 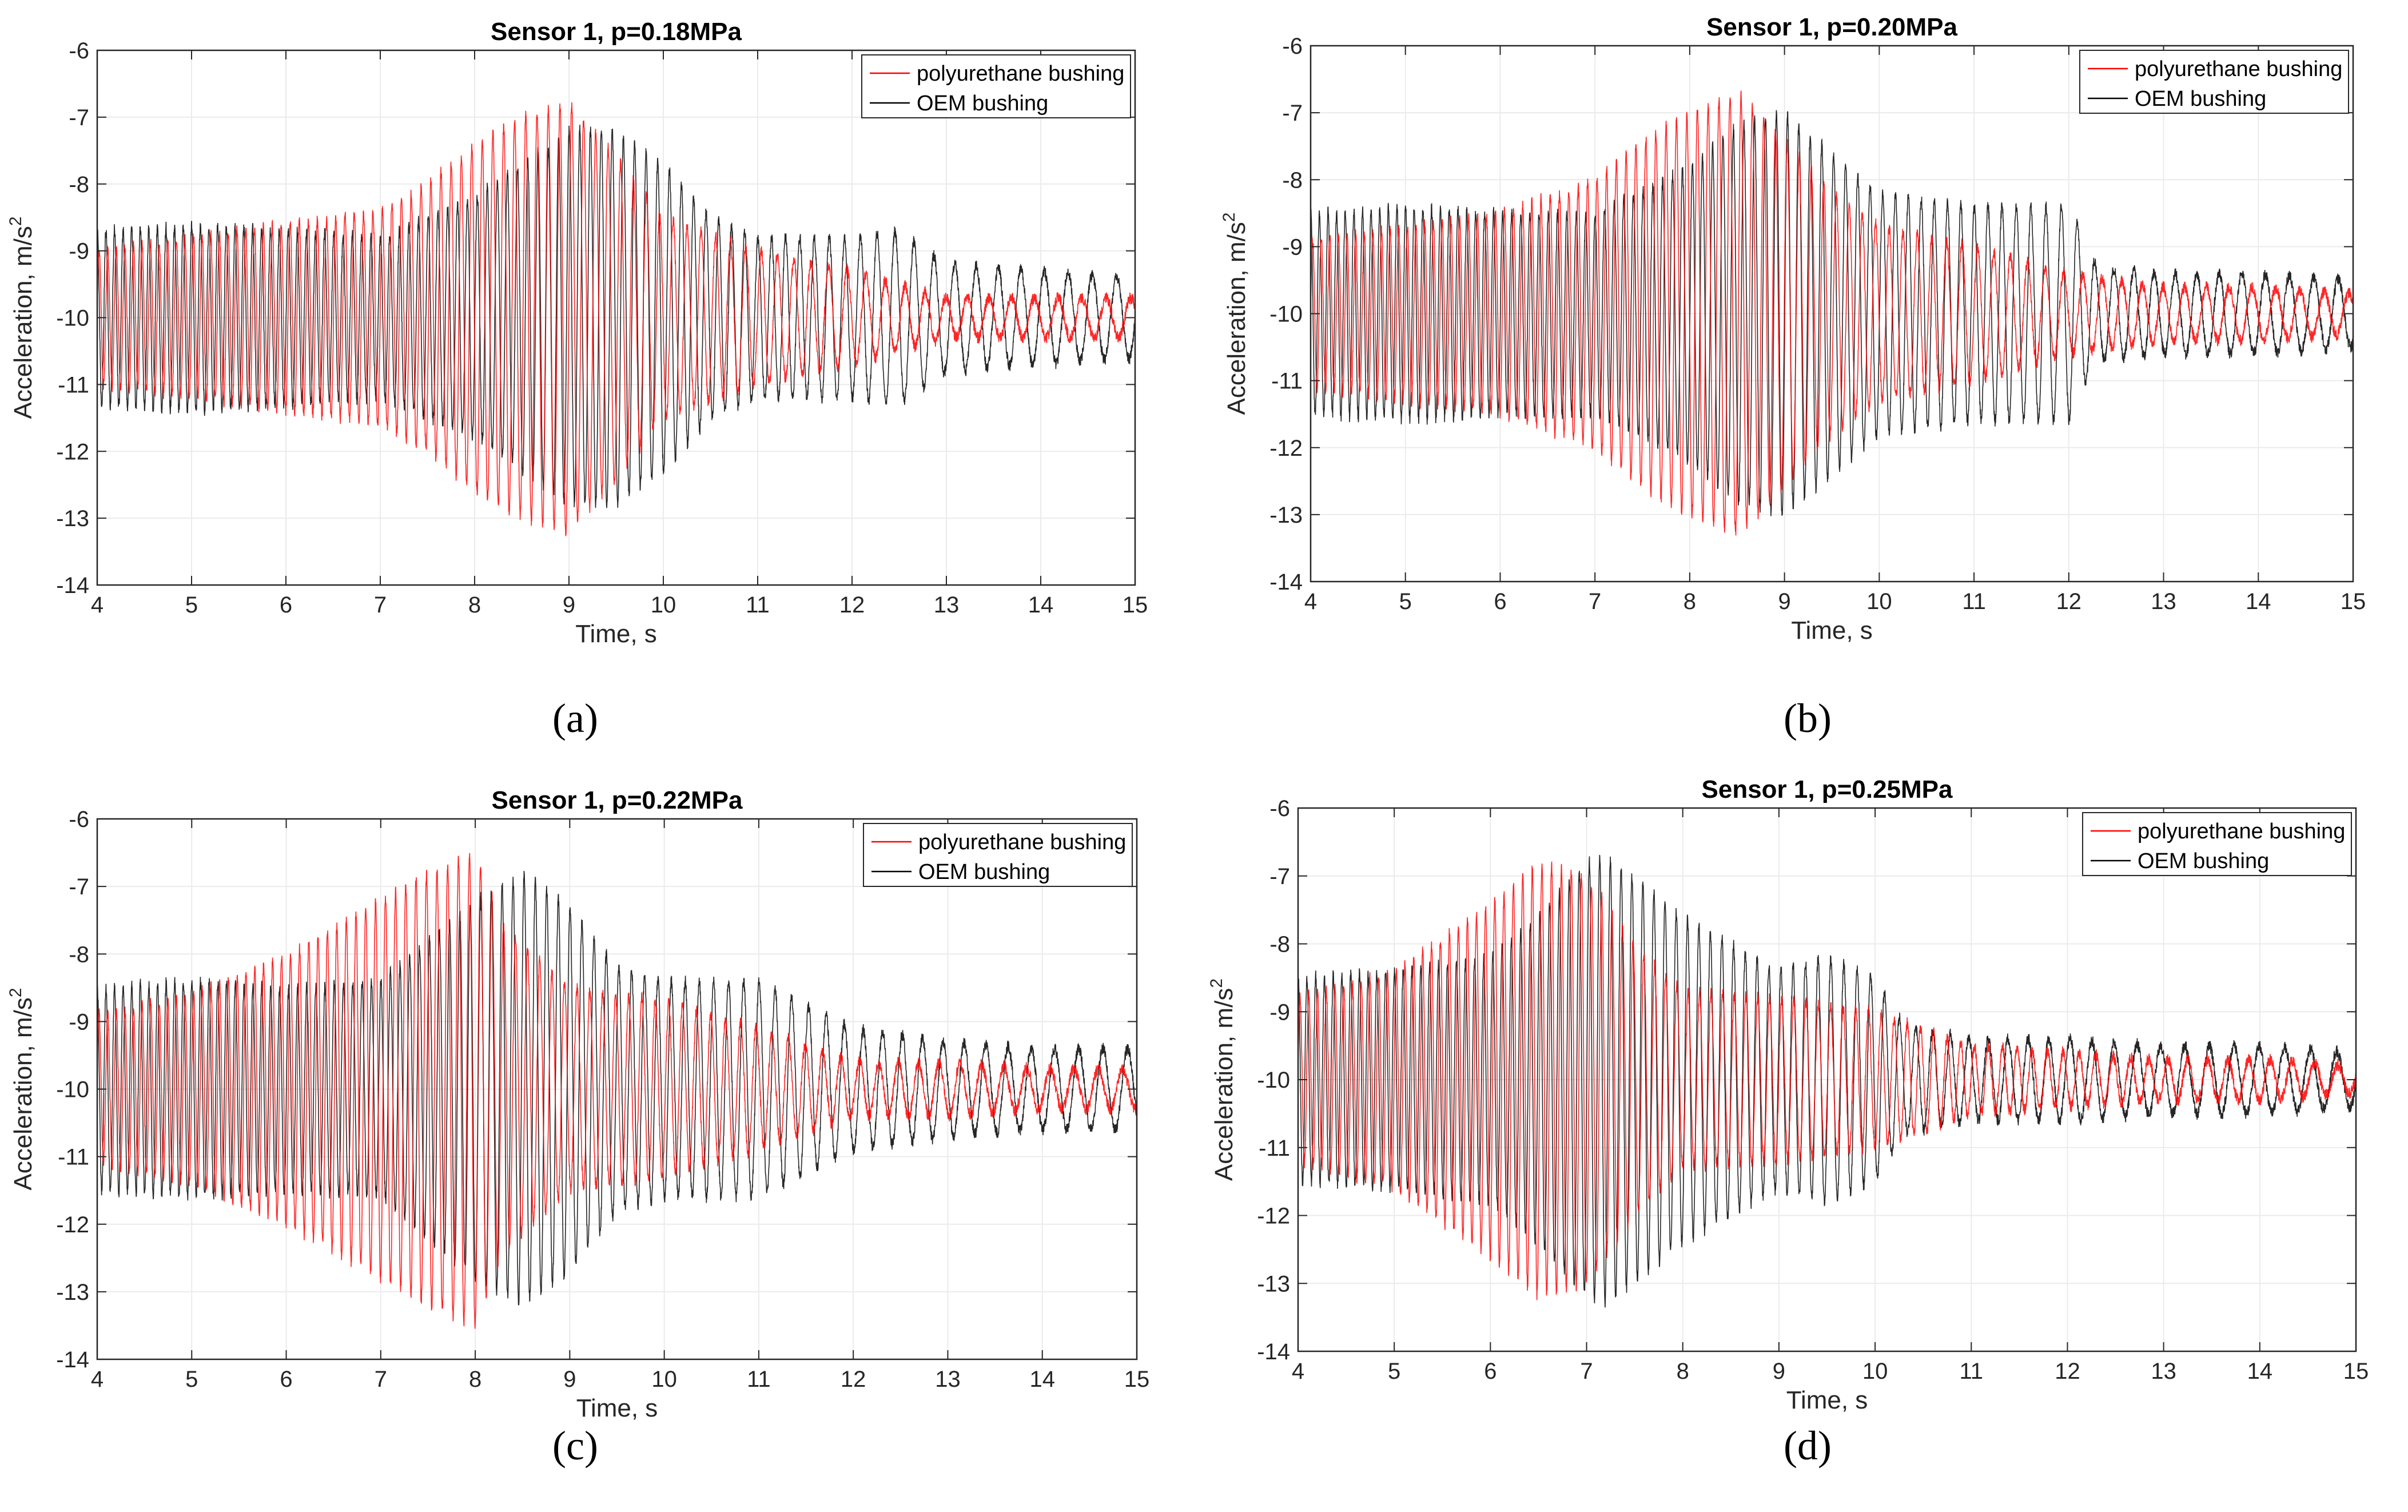 What do you see at coordinates (1779, 1371) in the screenshot?
I see `x-tick-label: 9` at bounding box center [1779, 1371].